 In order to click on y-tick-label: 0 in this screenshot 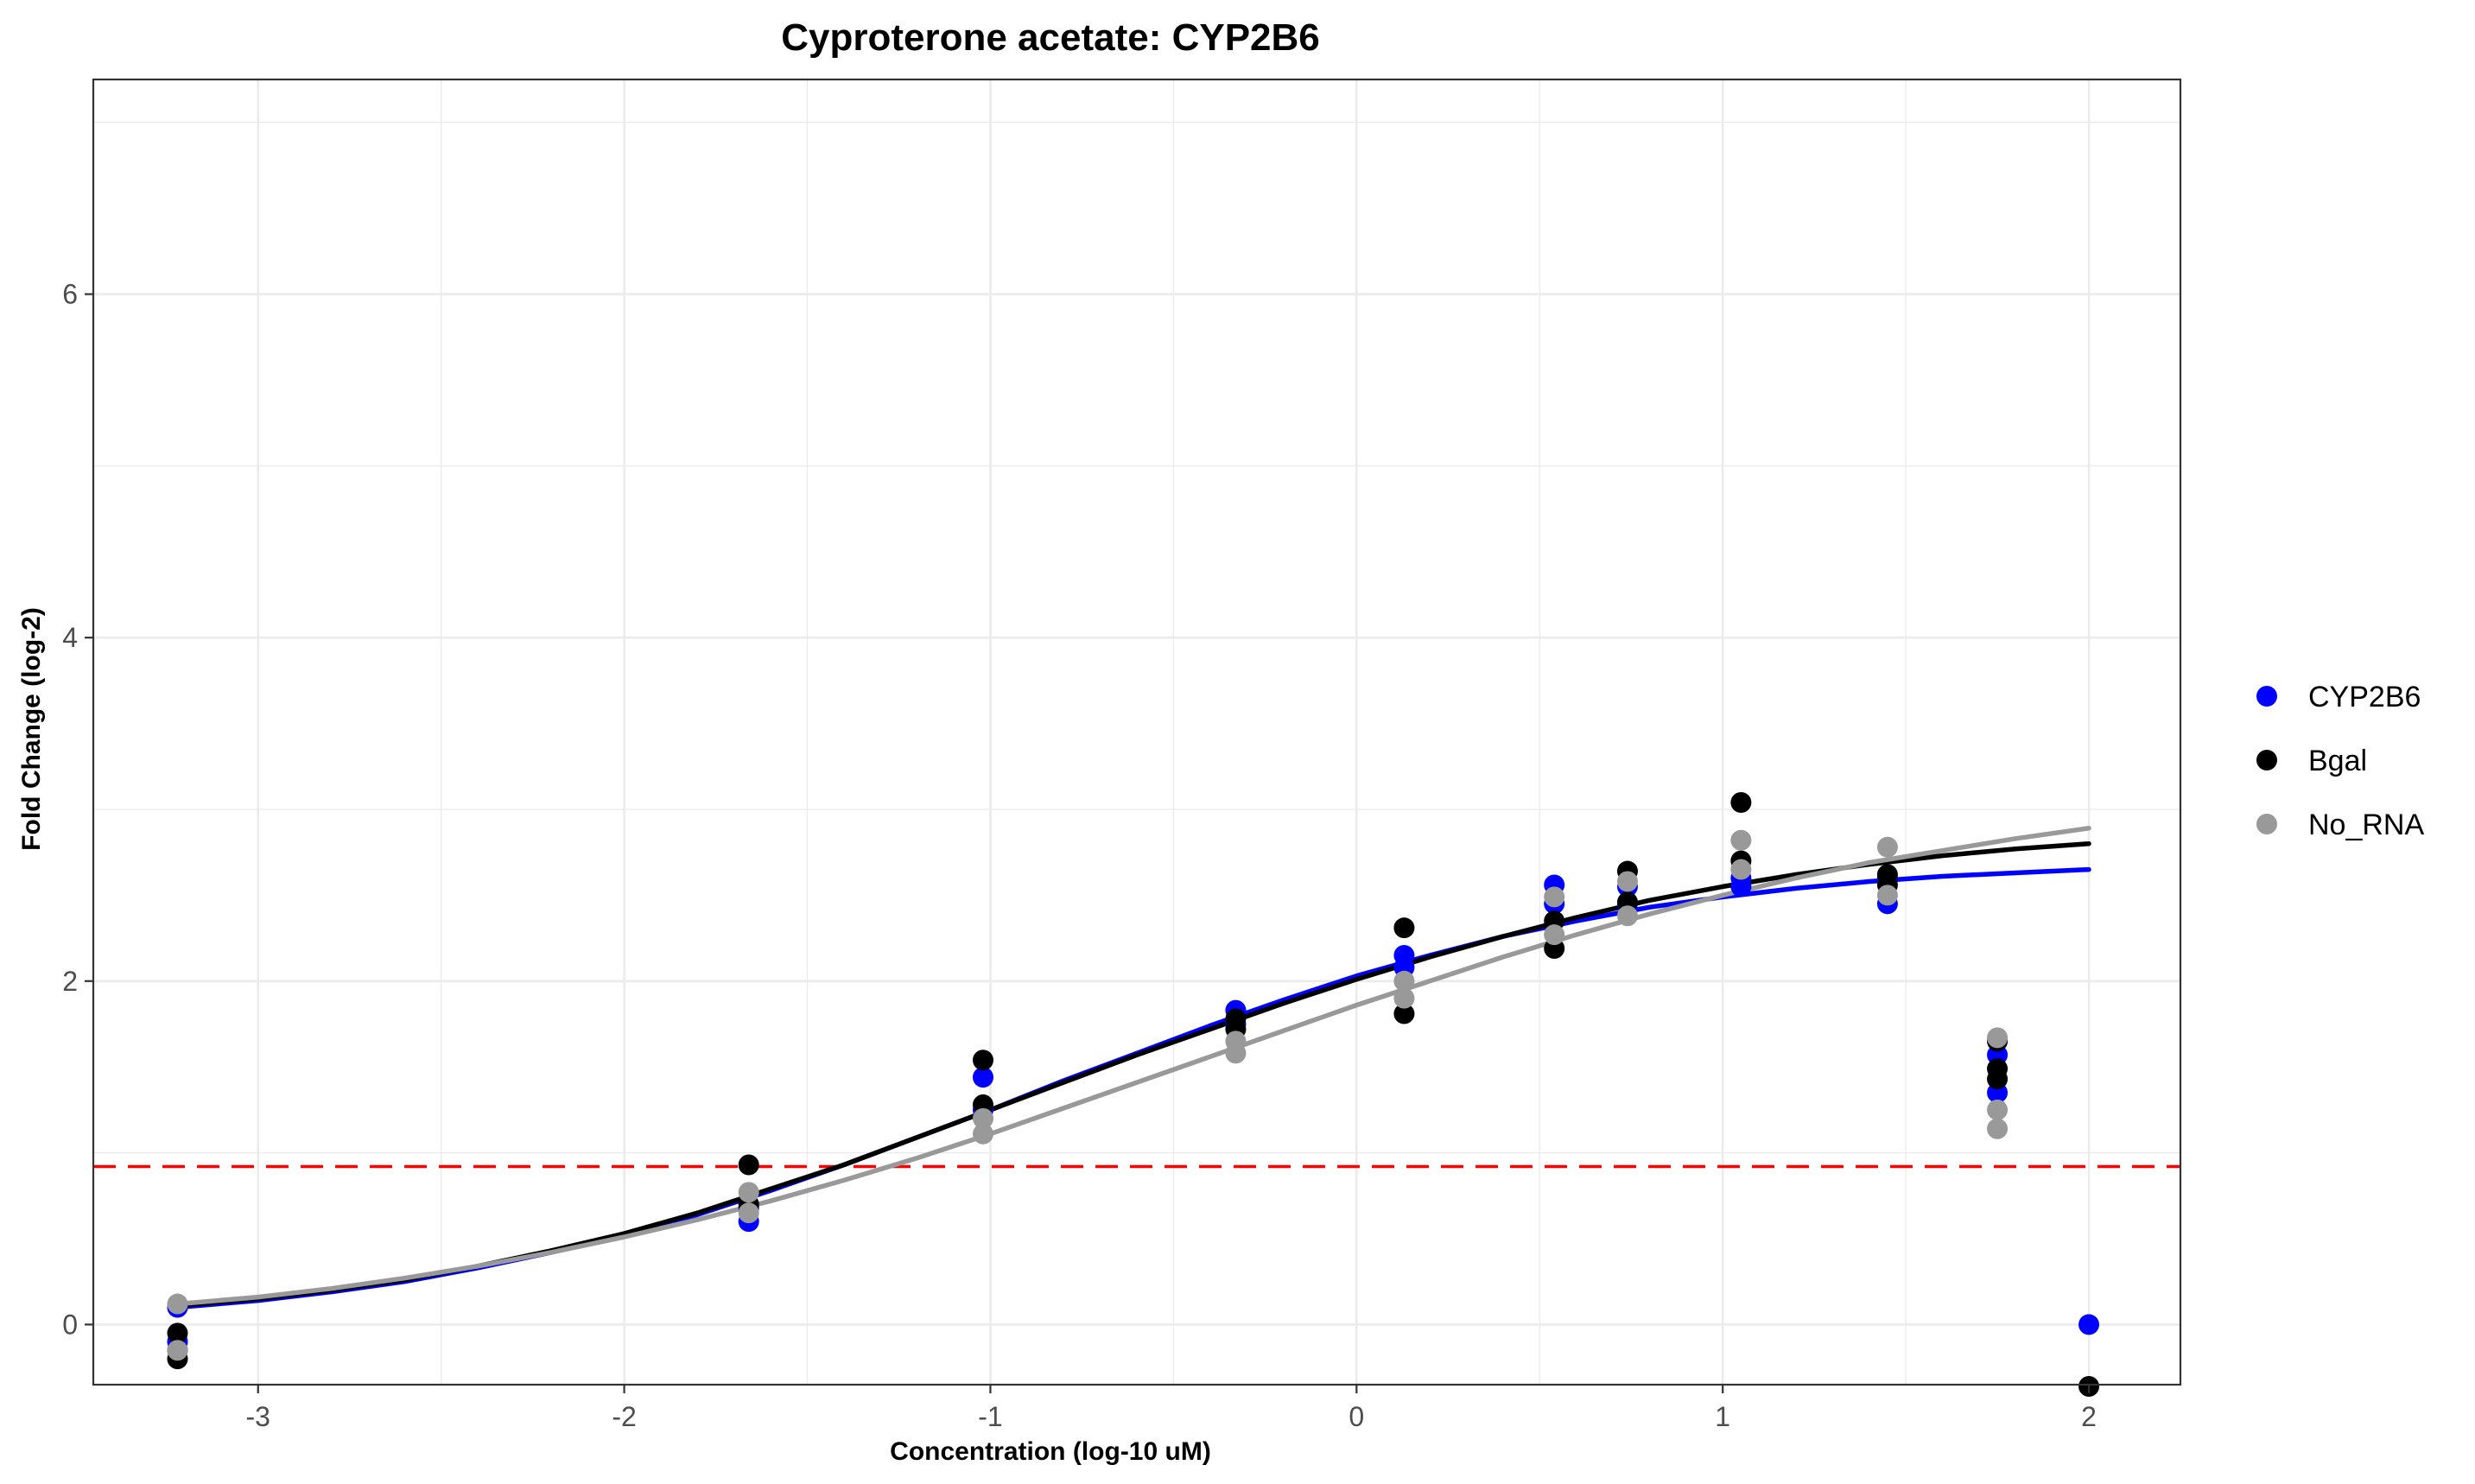, I will do `click(70, 1324)`.